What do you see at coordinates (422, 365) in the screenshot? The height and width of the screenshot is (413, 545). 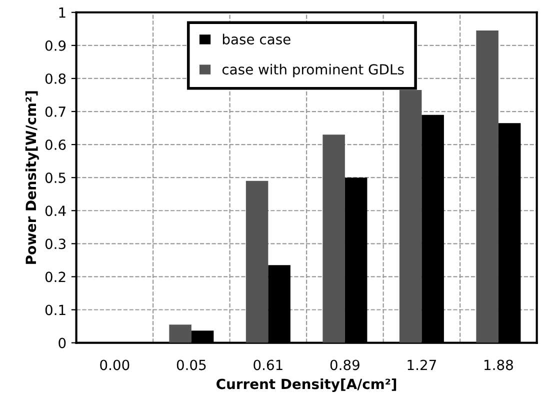 I see `x-tick-label: 1.27` at bounding box center [422, 365].